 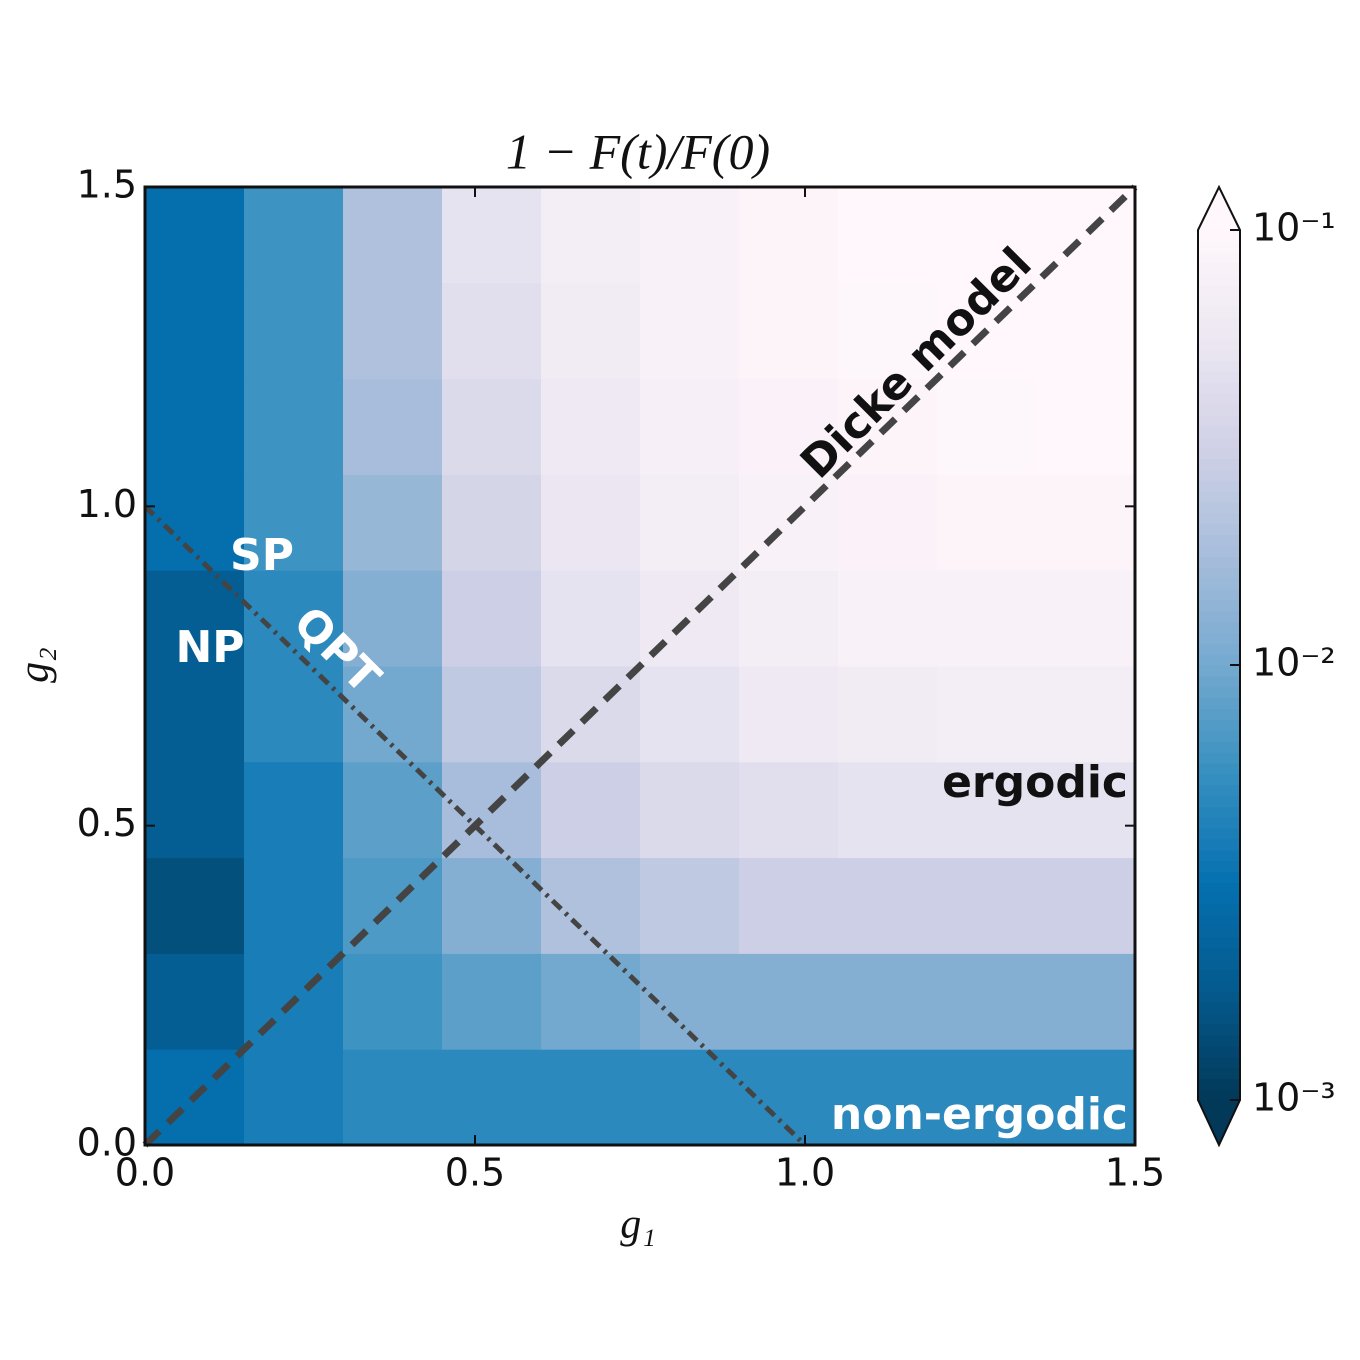 I want to click on x-tick-label: 1.5, so click(x=1135, y=1173).